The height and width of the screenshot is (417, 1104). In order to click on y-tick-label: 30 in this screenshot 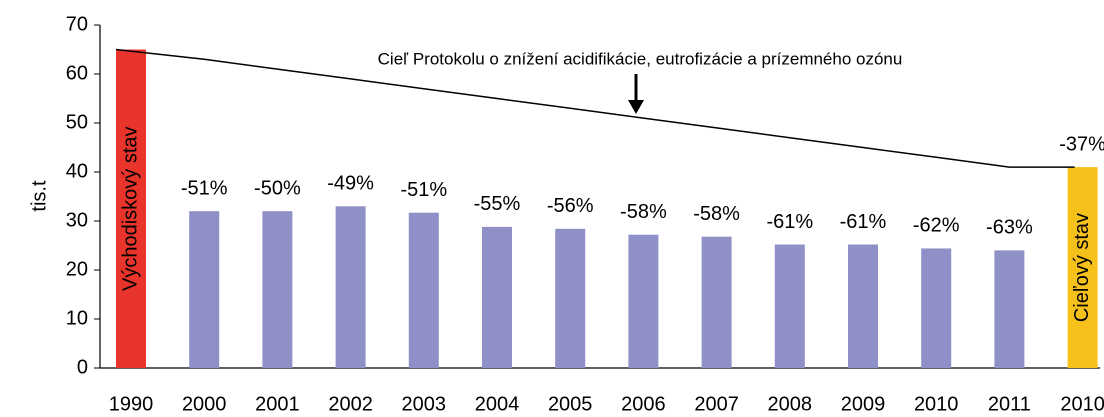, I will do `click(77, 220)`.